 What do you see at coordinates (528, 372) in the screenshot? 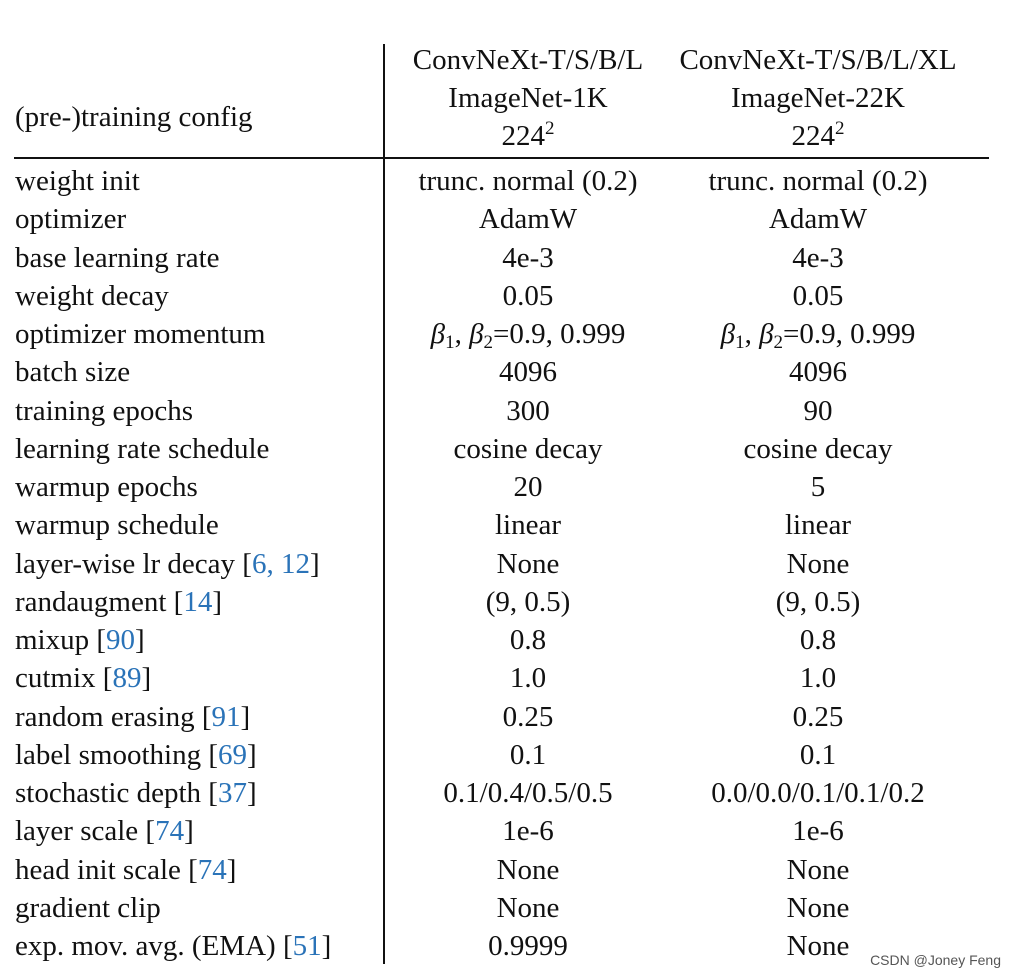
I see `value-imagenet-1k: 4096` at bounding box center [528, 372].